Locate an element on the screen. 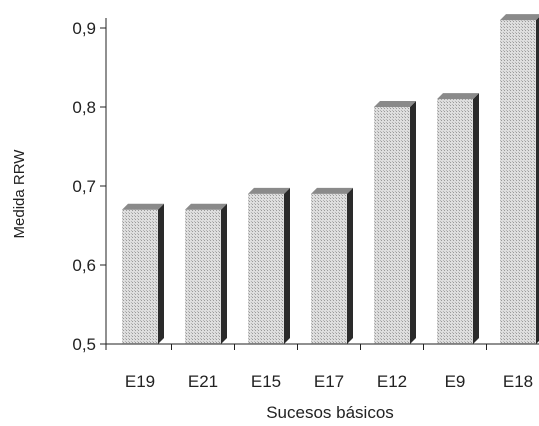 This screenshot has height=426, width=539. x-tick-label: E17 is located at coordinates (329, 381).